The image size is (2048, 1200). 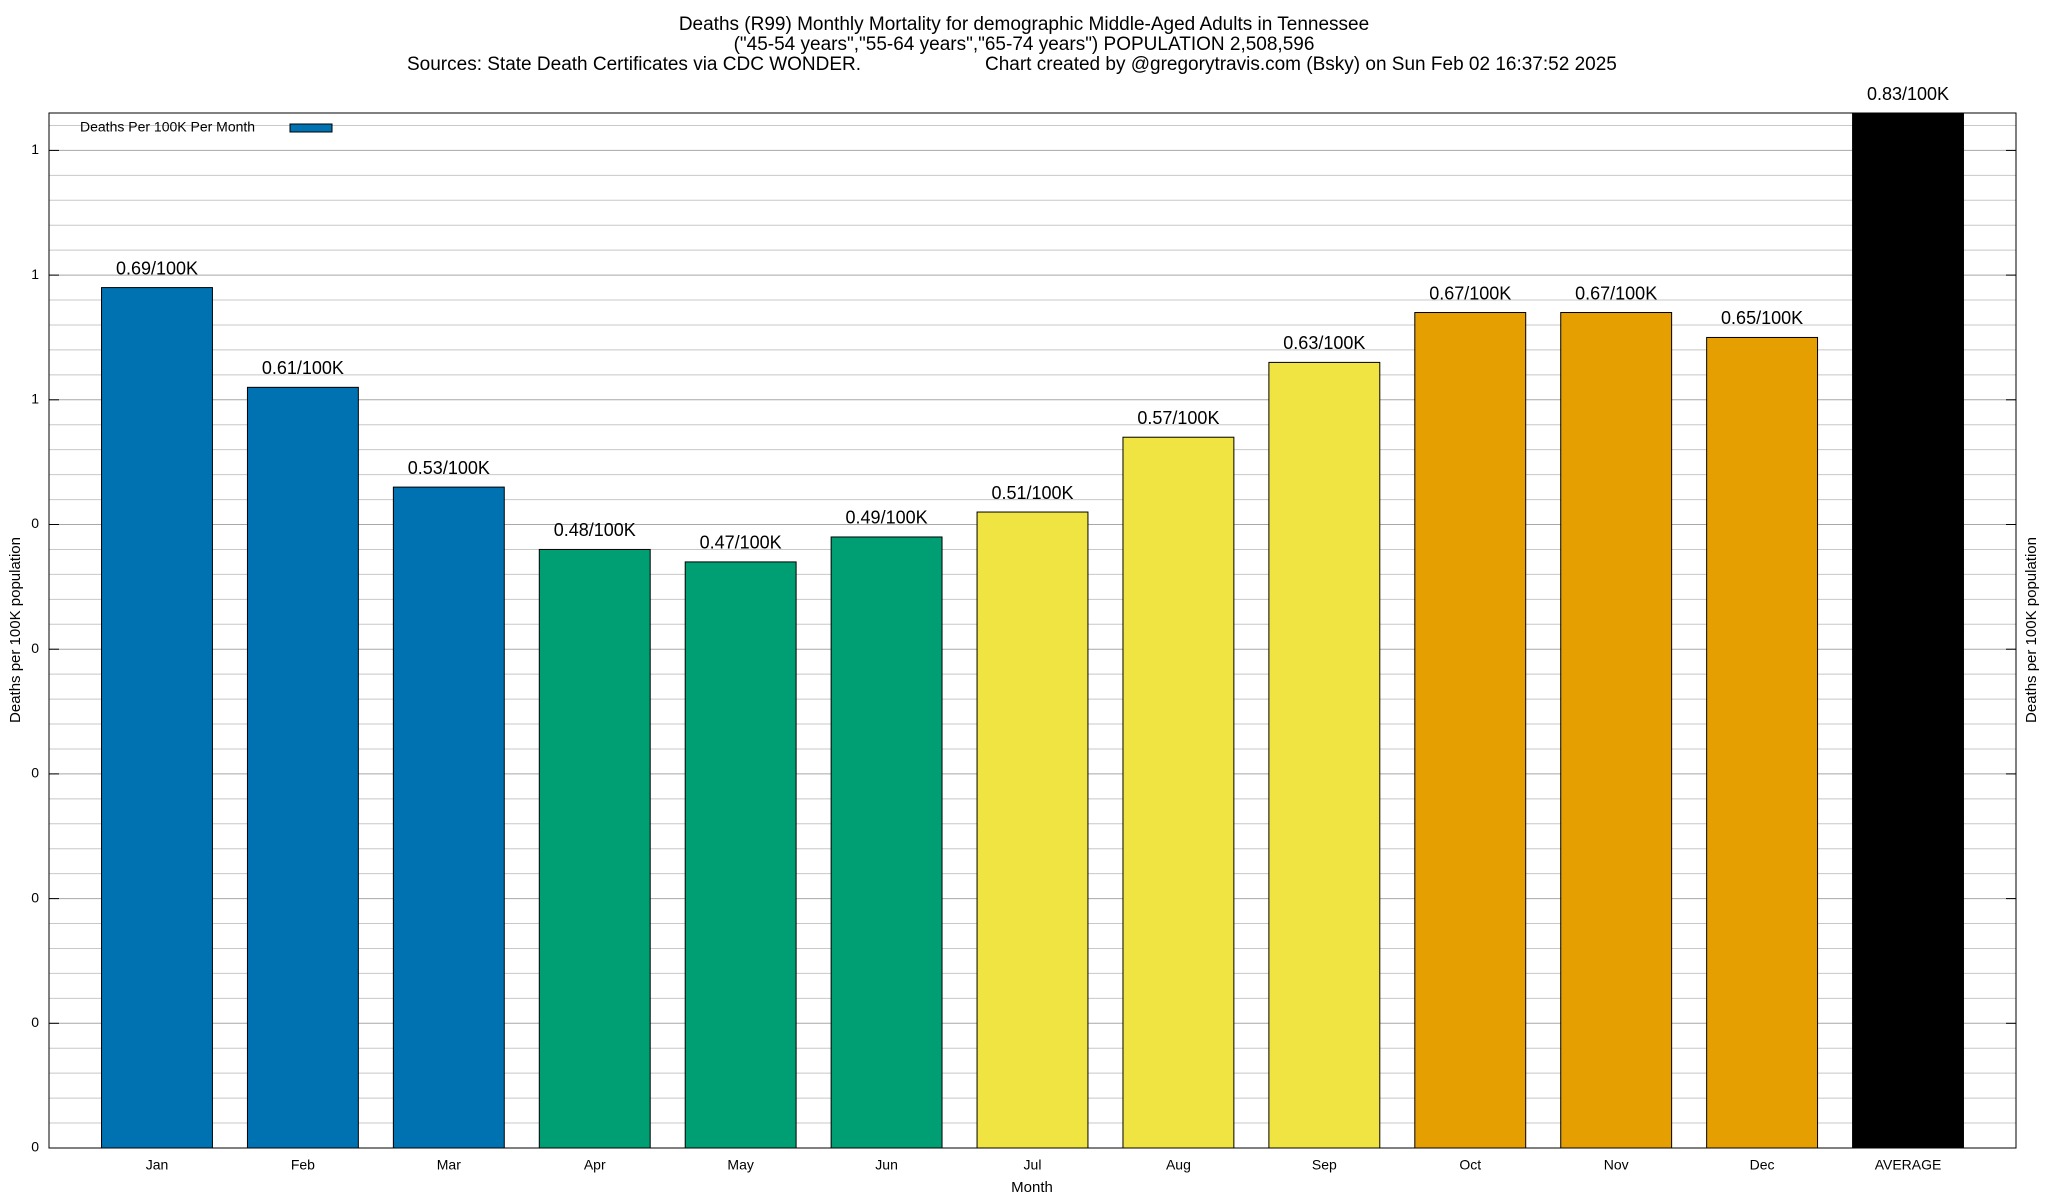 I want to click on x-tick-label: Nov, so click(x=1616, y=1165).